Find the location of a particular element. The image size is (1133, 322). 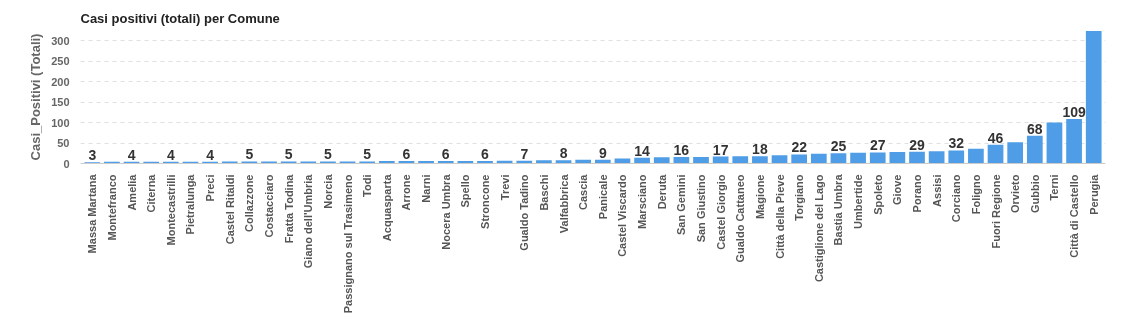

data-label: 8 is located at coordinates (563, 153).